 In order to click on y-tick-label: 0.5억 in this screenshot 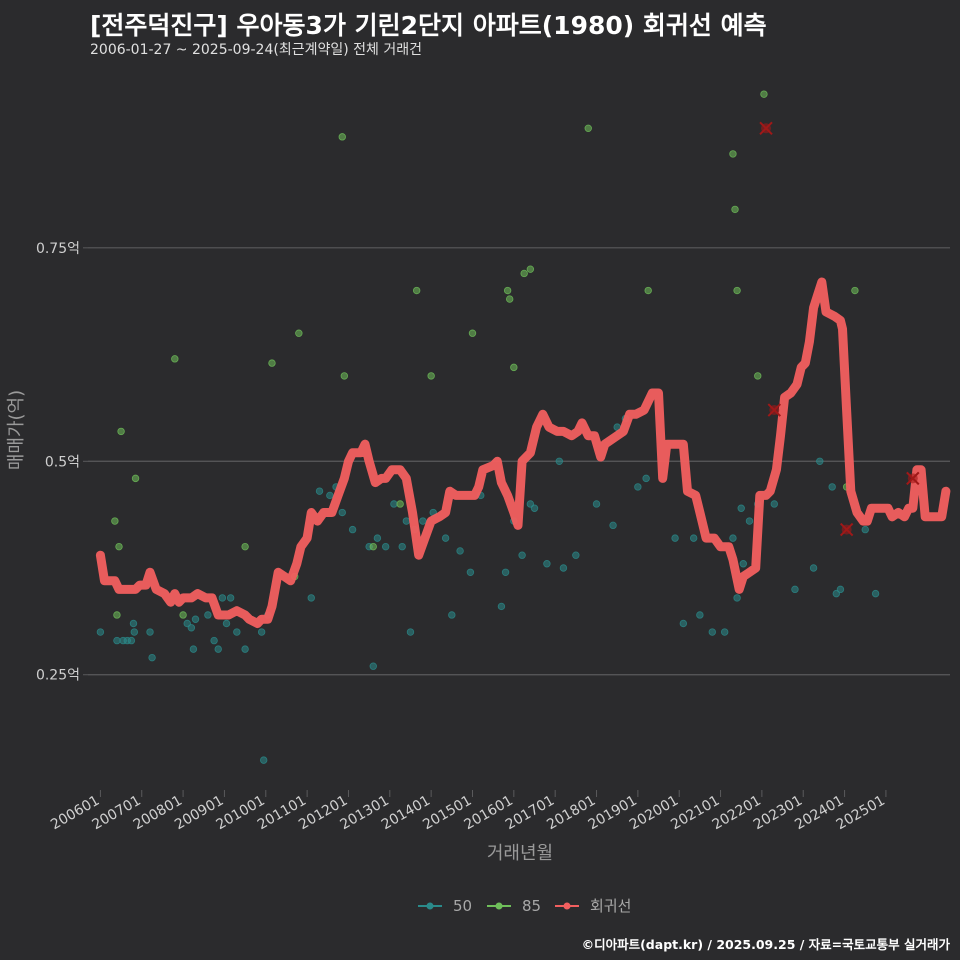, I will do `click(62, 462)`.